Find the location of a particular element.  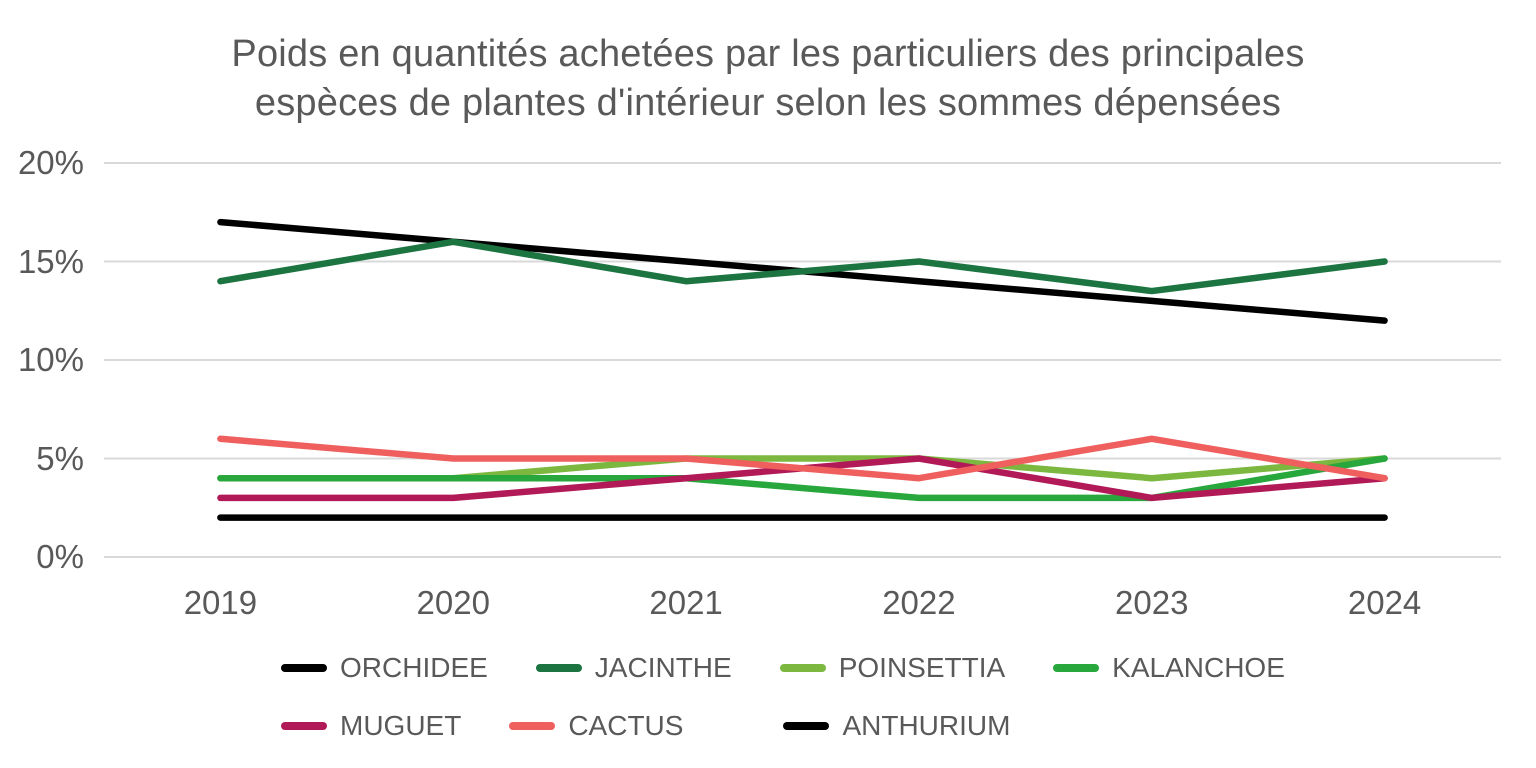

legend-item-orchidee: ORCHIDEE is located at coordinates (384, 668).